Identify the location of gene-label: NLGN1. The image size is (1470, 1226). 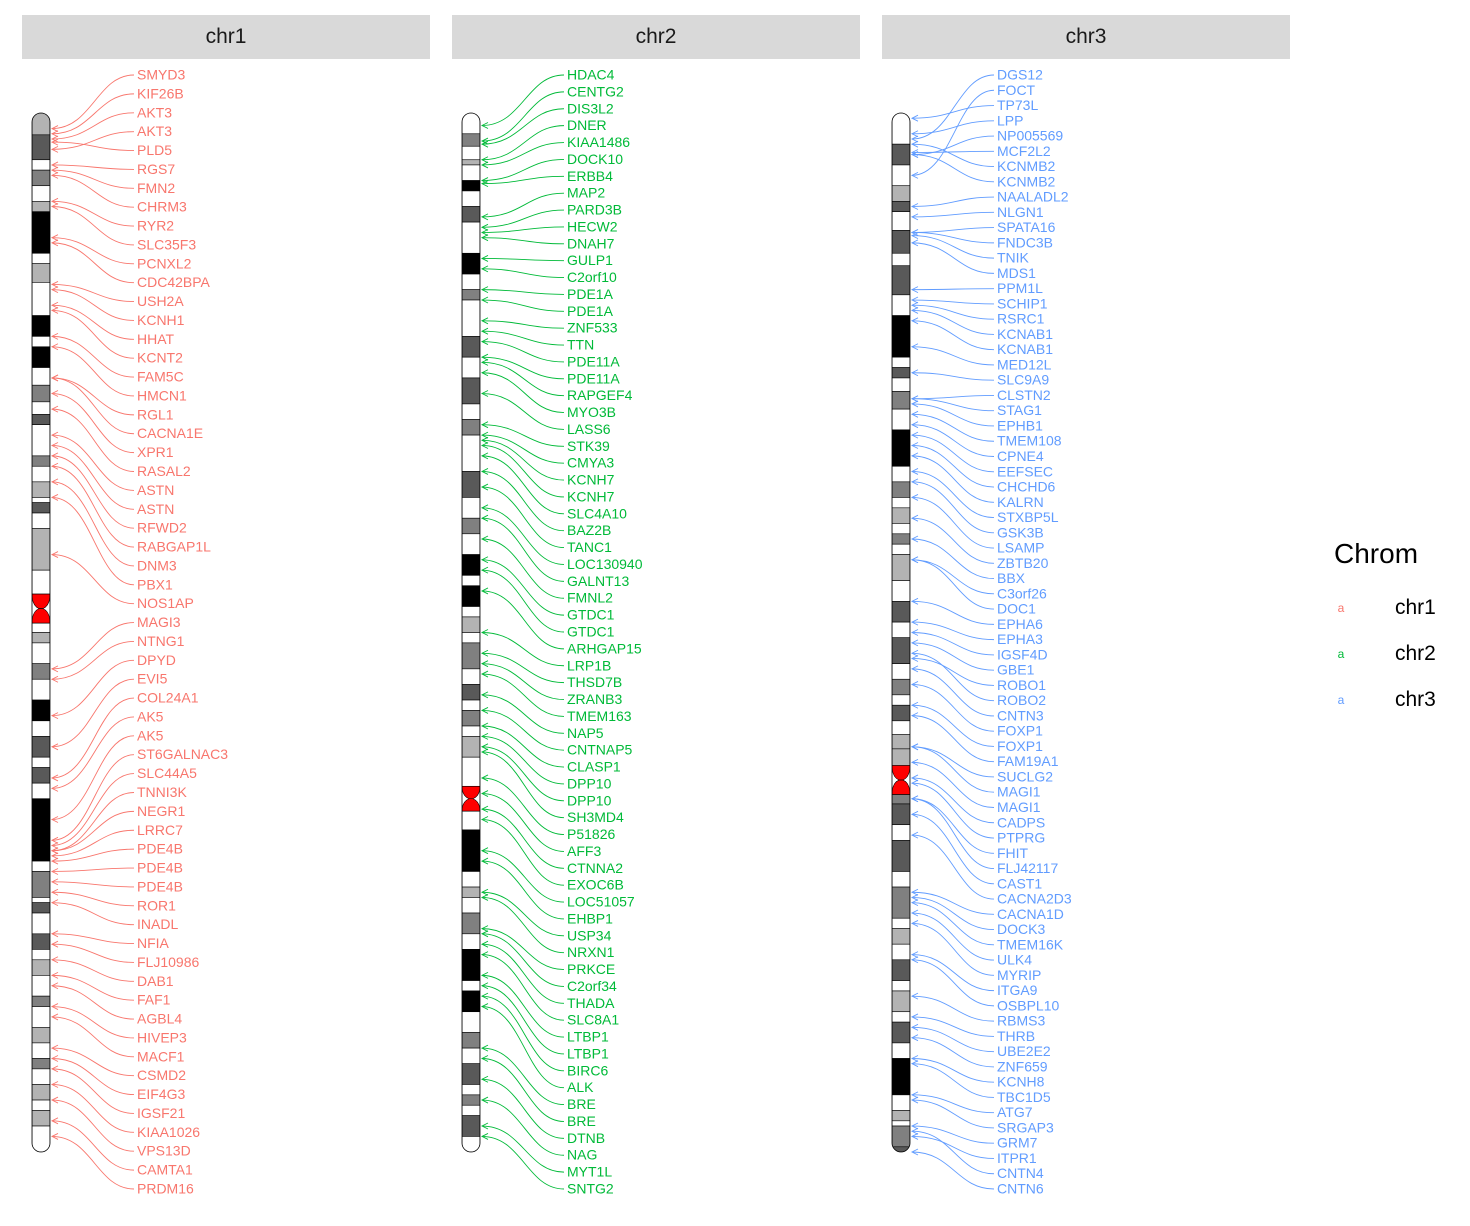
(1020, 212).